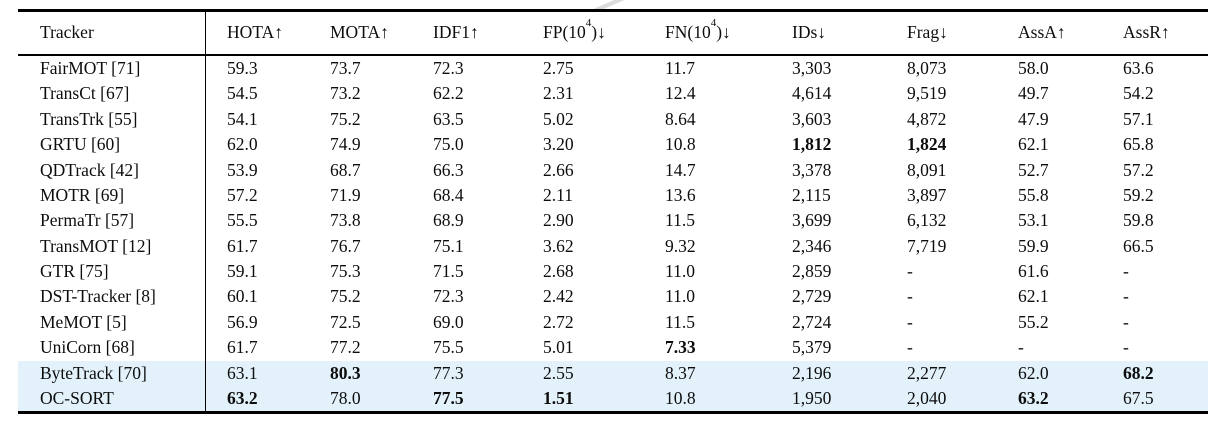  Describe the element at coordinates (242, 398) in the screenshot. I see `cell-hota: 63.2` at that location.